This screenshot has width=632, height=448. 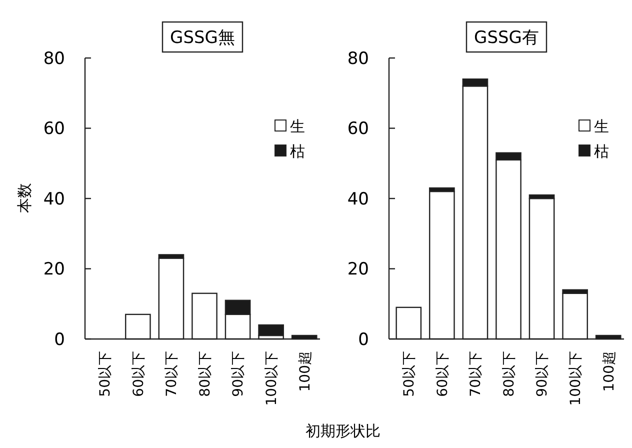 What do you see at coordinates (343, 431) in the screenshot?
I see `x-axis-title: 初期形状比` at bounding box center [343, 431].